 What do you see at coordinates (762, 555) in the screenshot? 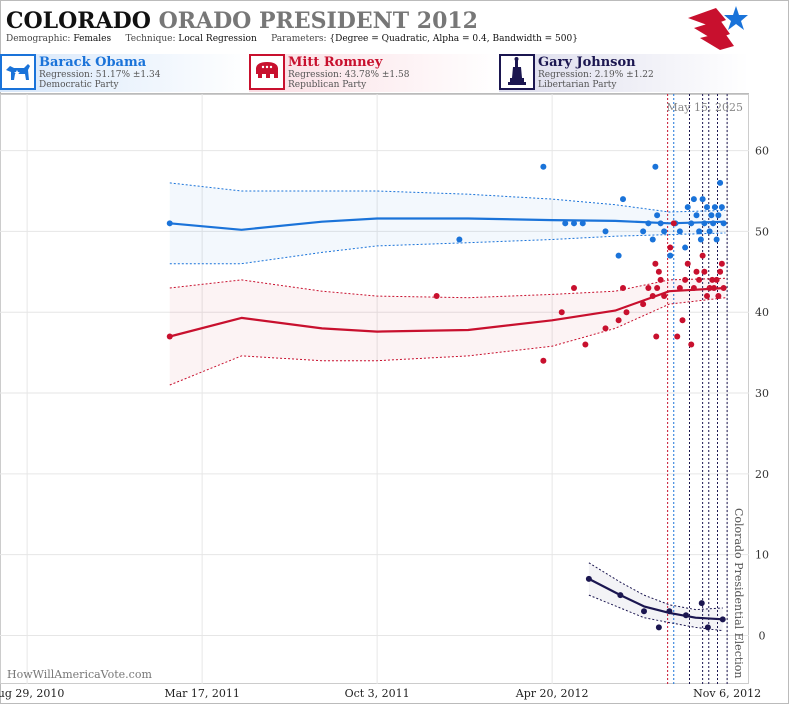
I see `y-tick-label: 10` at bounding box center [762, 555].